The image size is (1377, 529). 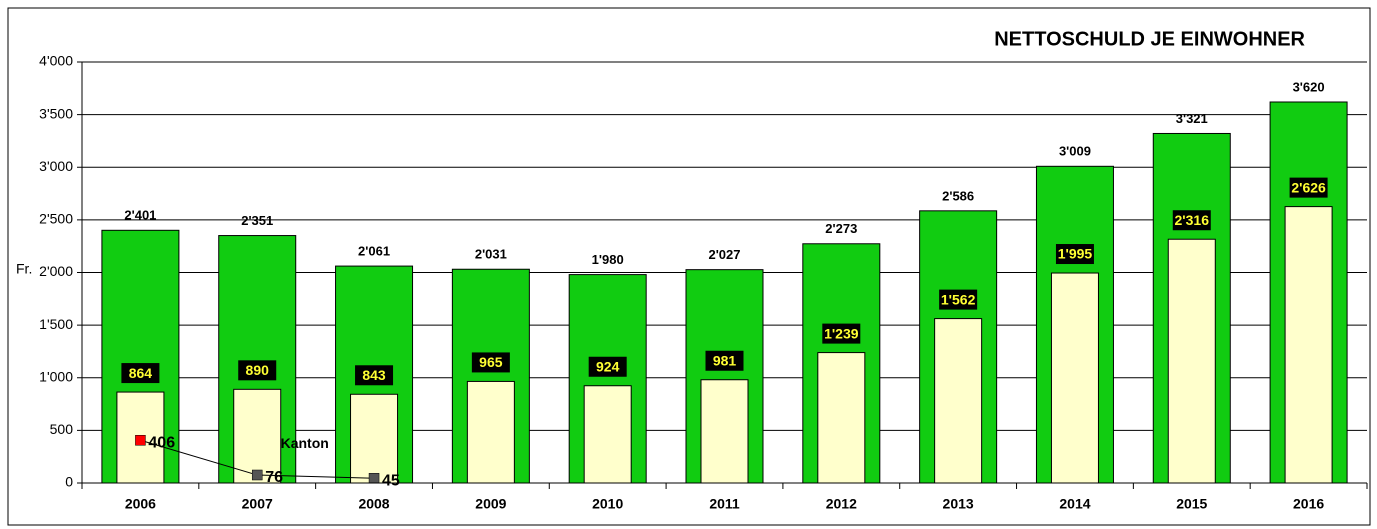 I want to click on bar-value-label: 1'562, so click(x=958, y=299).